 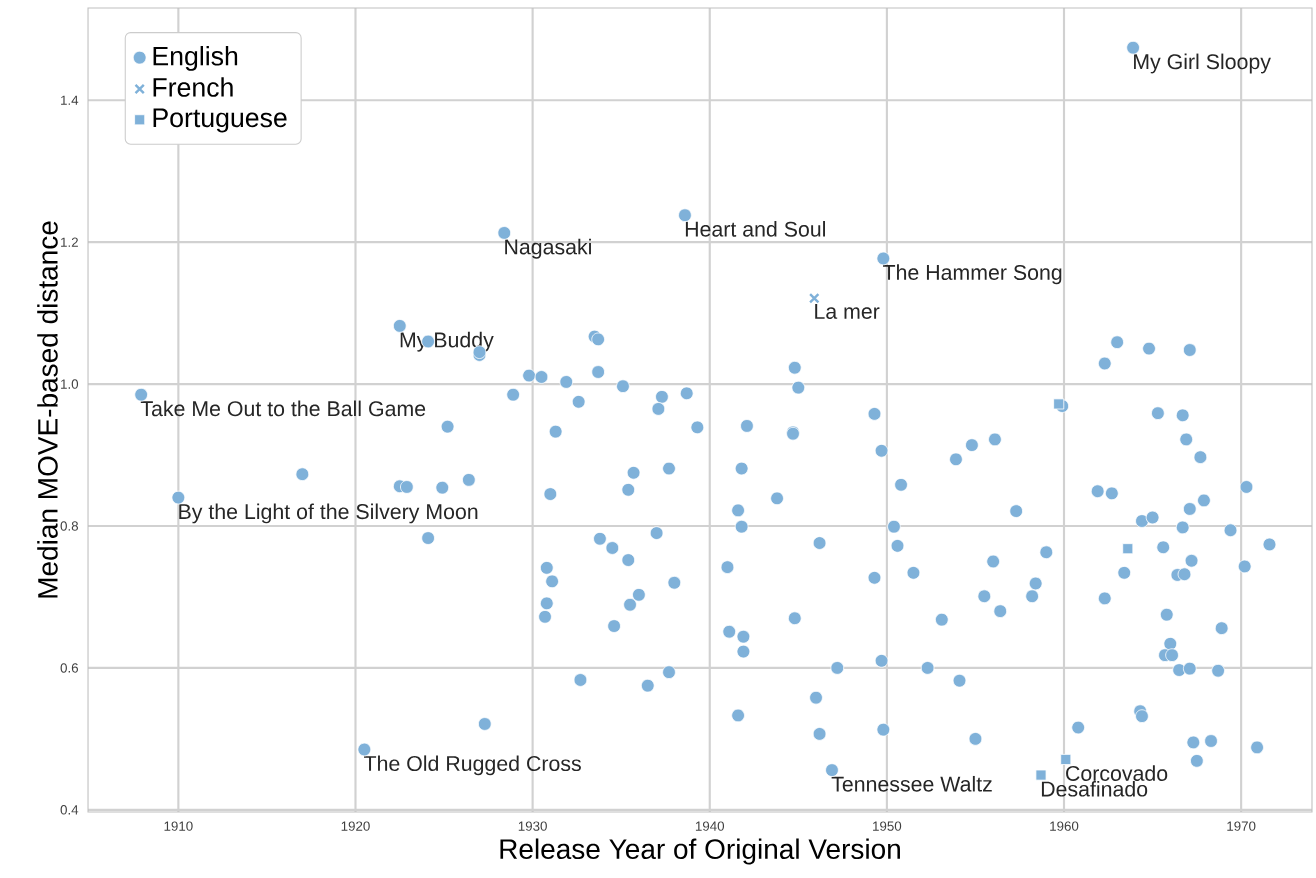 I want to click on x-axis-title: Release Year of Original Version, so click(x=700, y=851).